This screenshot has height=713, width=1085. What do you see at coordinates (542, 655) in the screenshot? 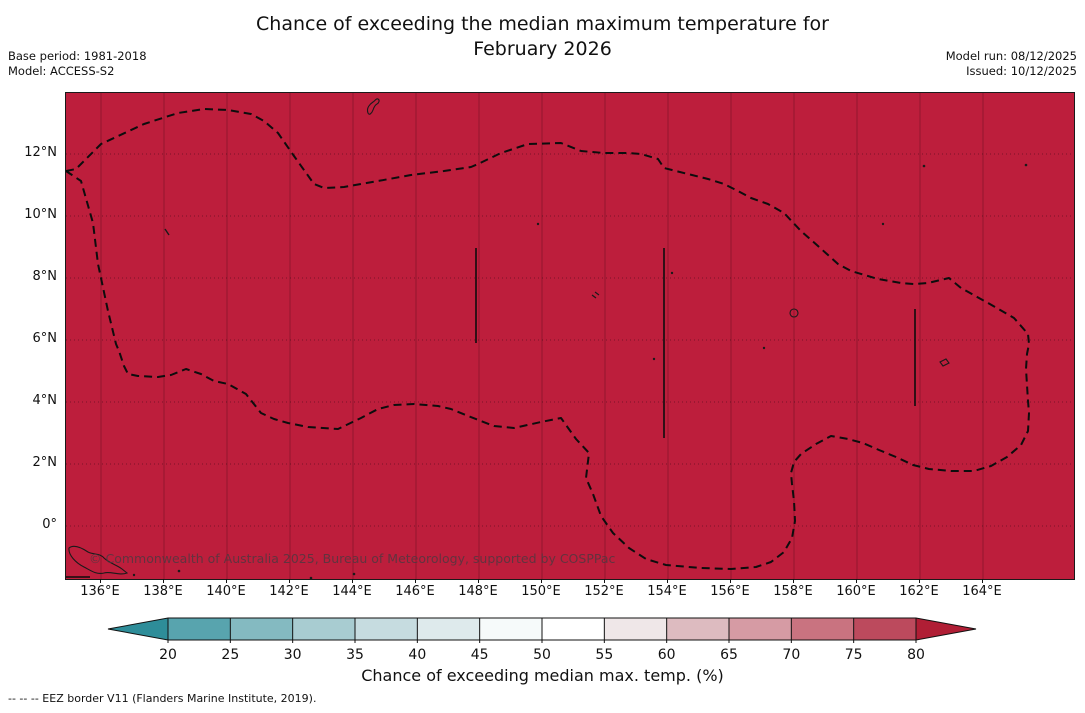
I see `colorbar-tick-label: 50` at bounding box center [542, 655].